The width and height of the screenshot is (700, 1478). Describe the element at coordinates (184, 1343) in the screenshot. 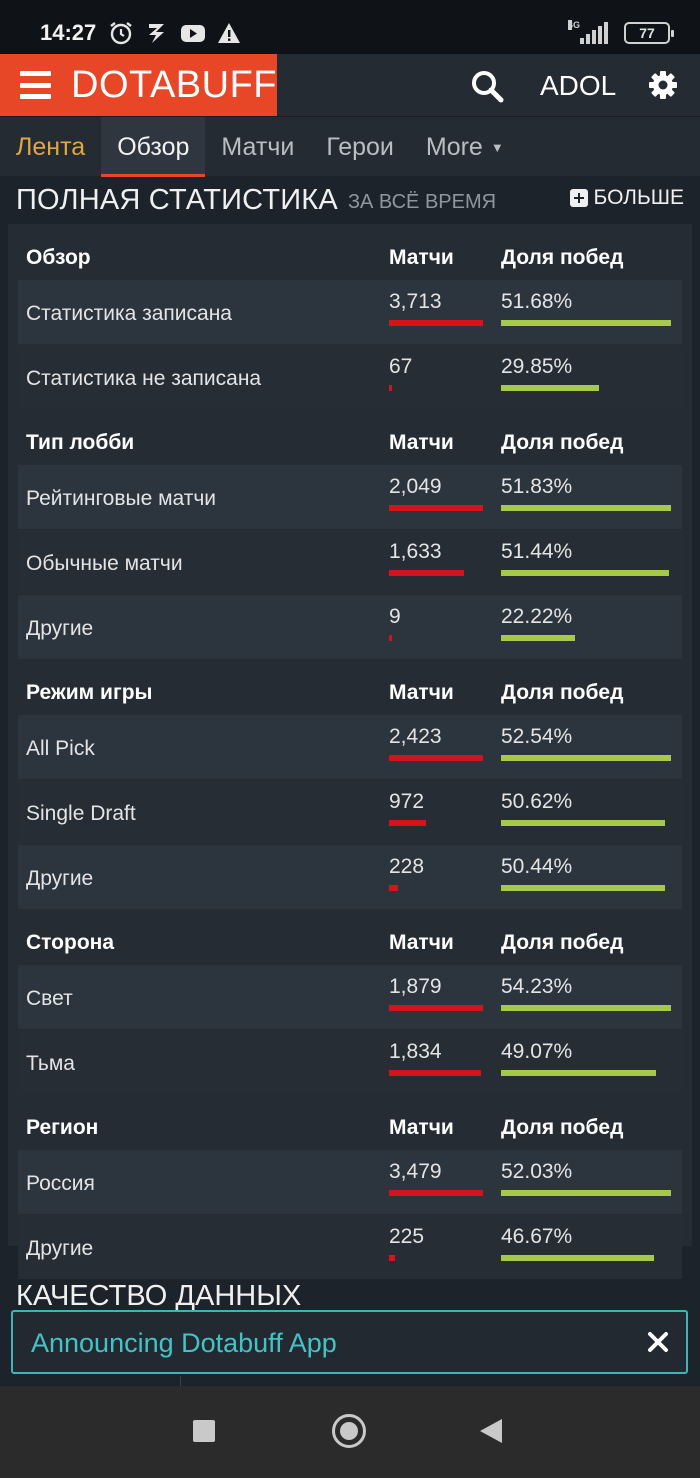

I see `banner-link: Announcing Dotabuff App` at that location.